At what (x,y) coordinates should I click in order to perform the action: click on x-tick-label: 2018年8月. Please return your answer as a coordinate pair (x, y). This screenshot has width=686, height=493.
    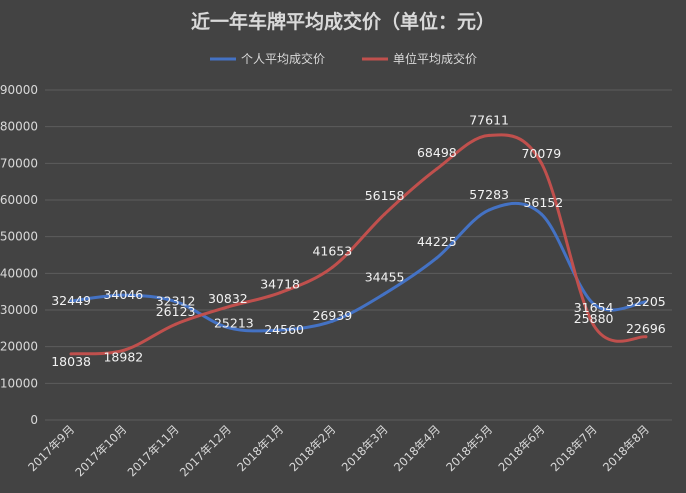
    Looking at the image, I should click on (626, 448).